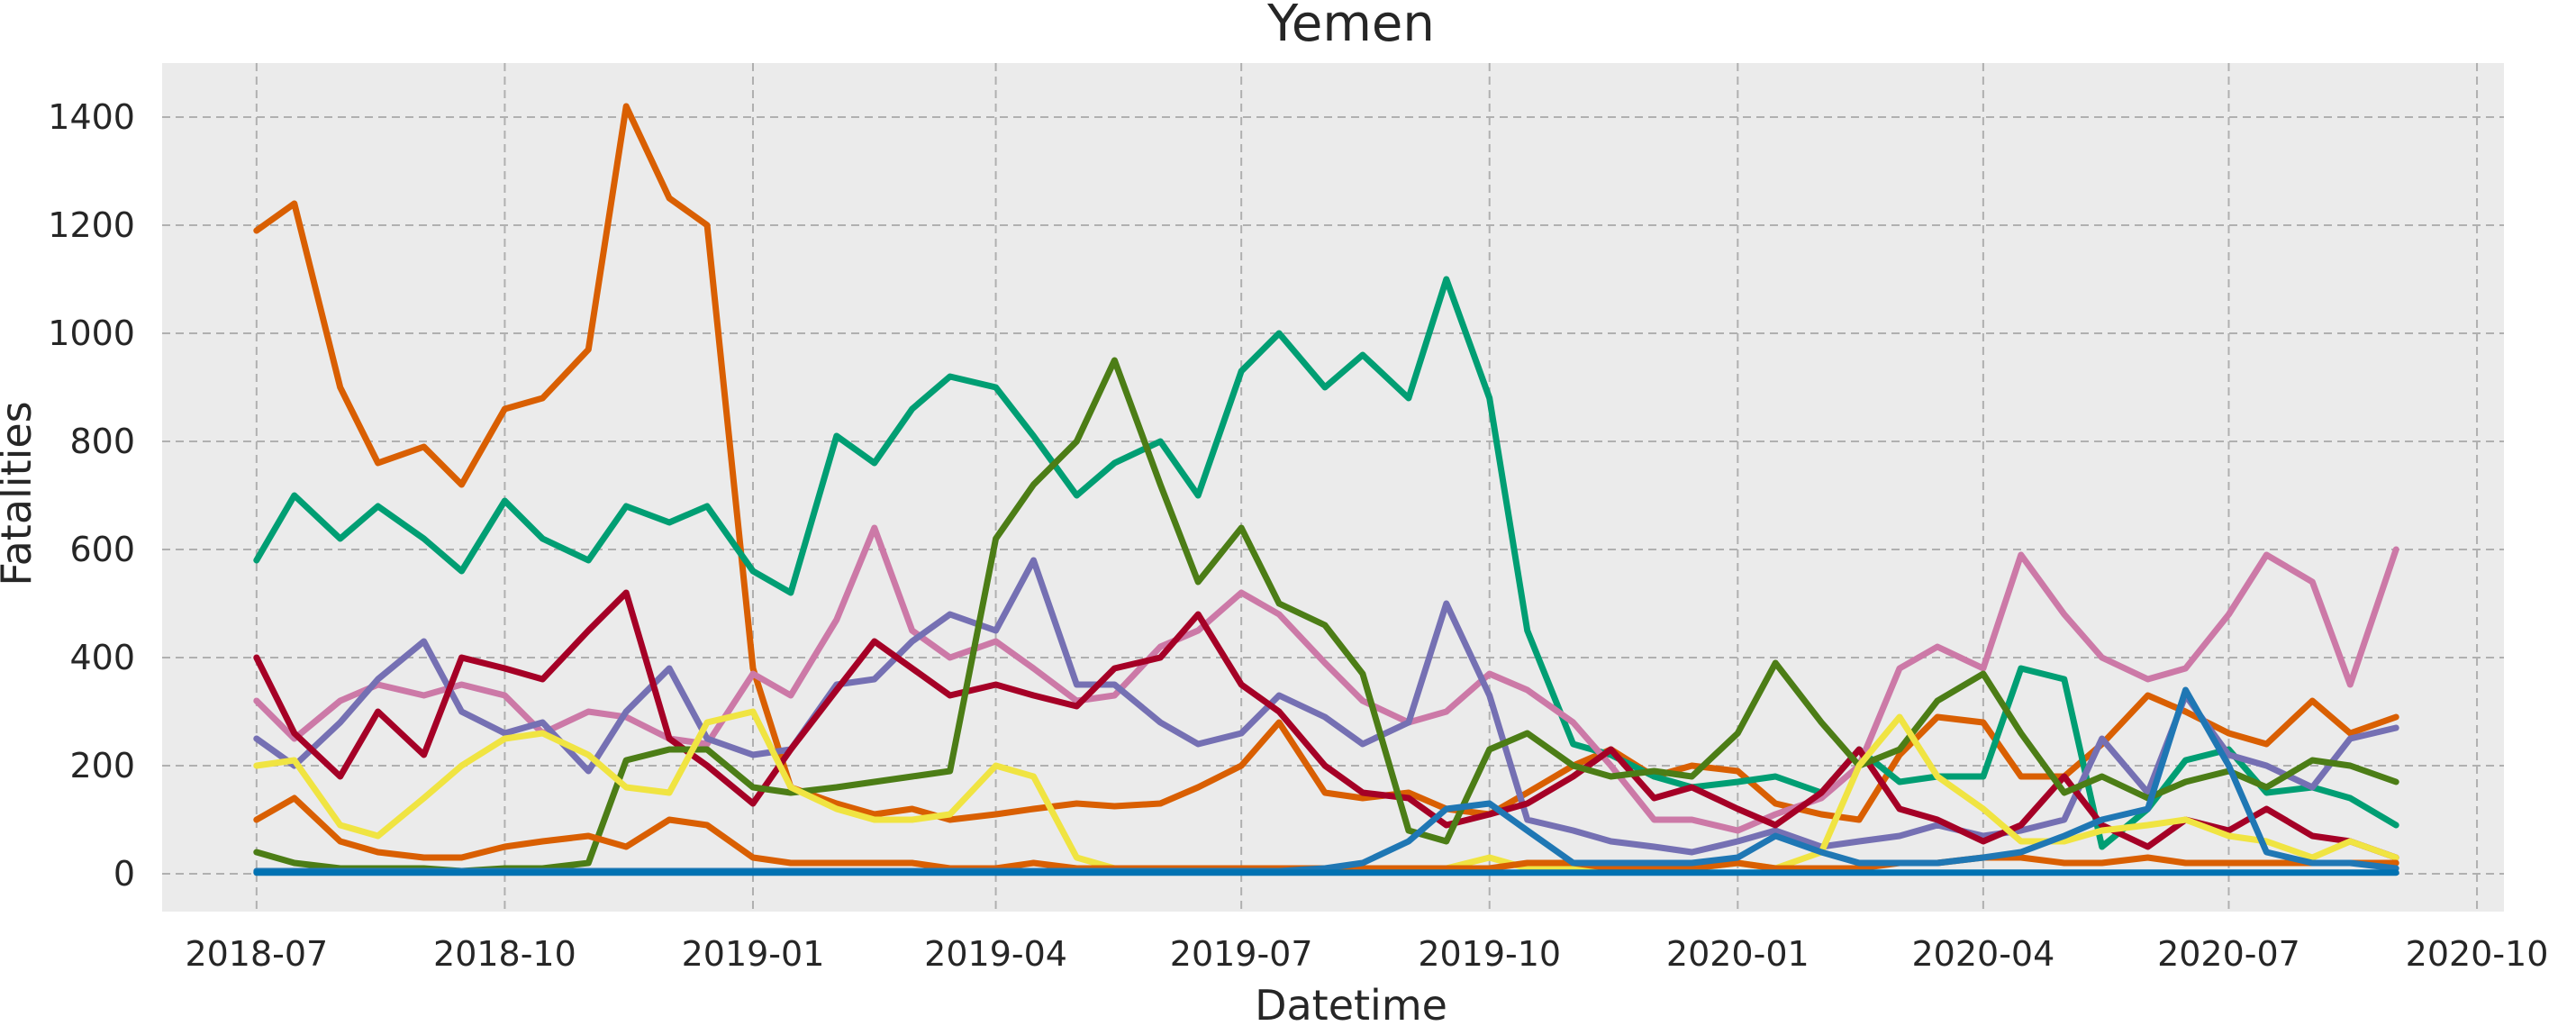 The height and width of the screenshot is (1026, 2576). Describe the element at coordinates (2477, 954) in the screenshot. I see `x-tick-label: 2020-10` at that location.